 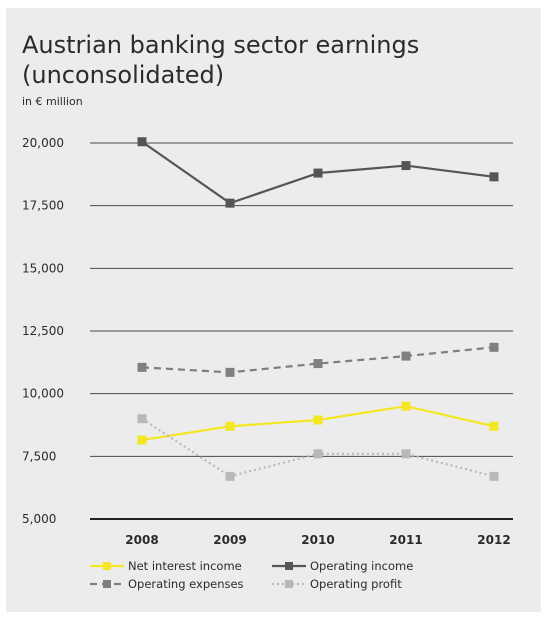 I want to click on x-tick-label: 2009, so click(x=229, y=540).